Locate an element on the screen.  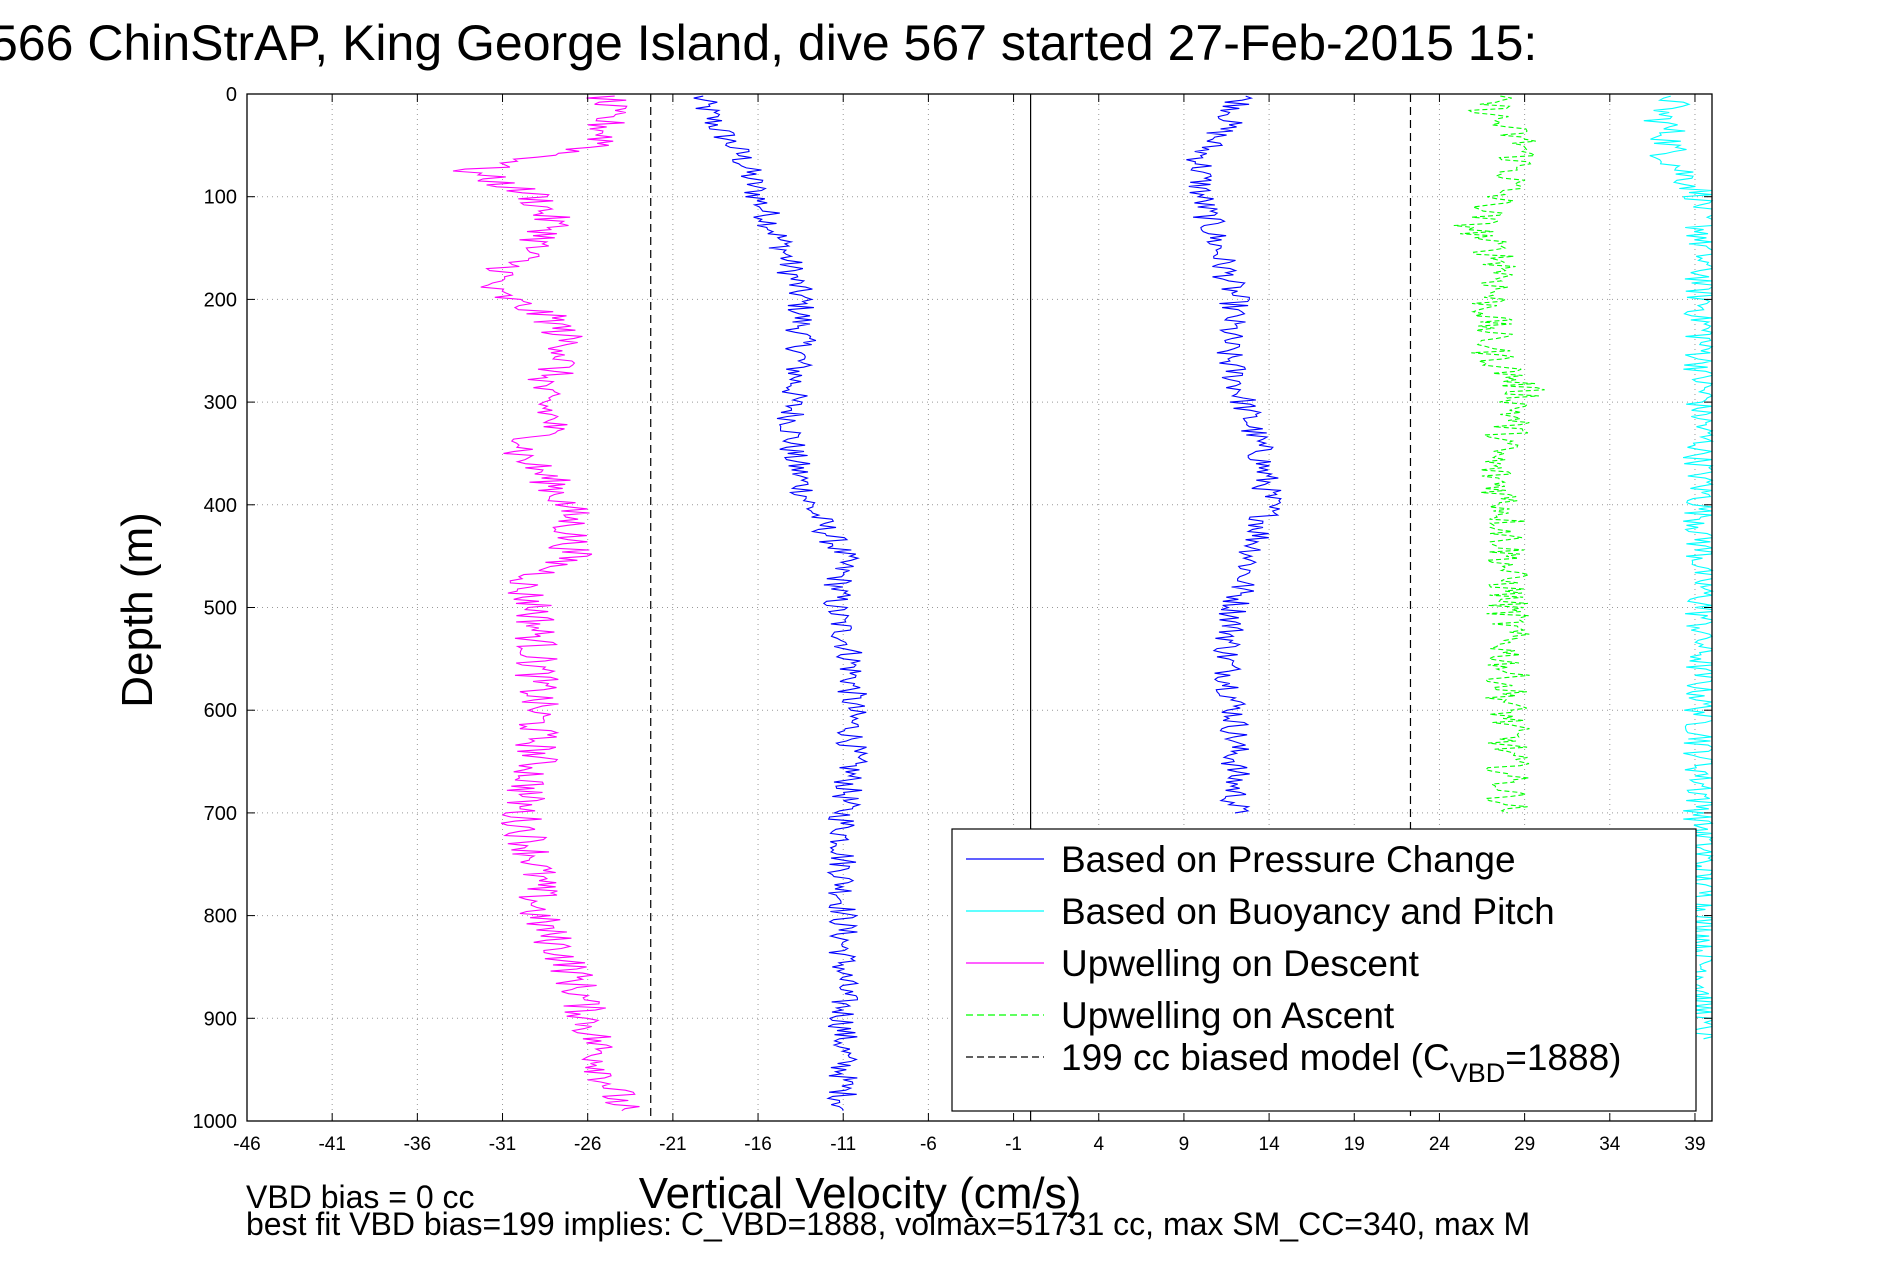
x-tick-label: -41 is located at coordinates (331, 1144).